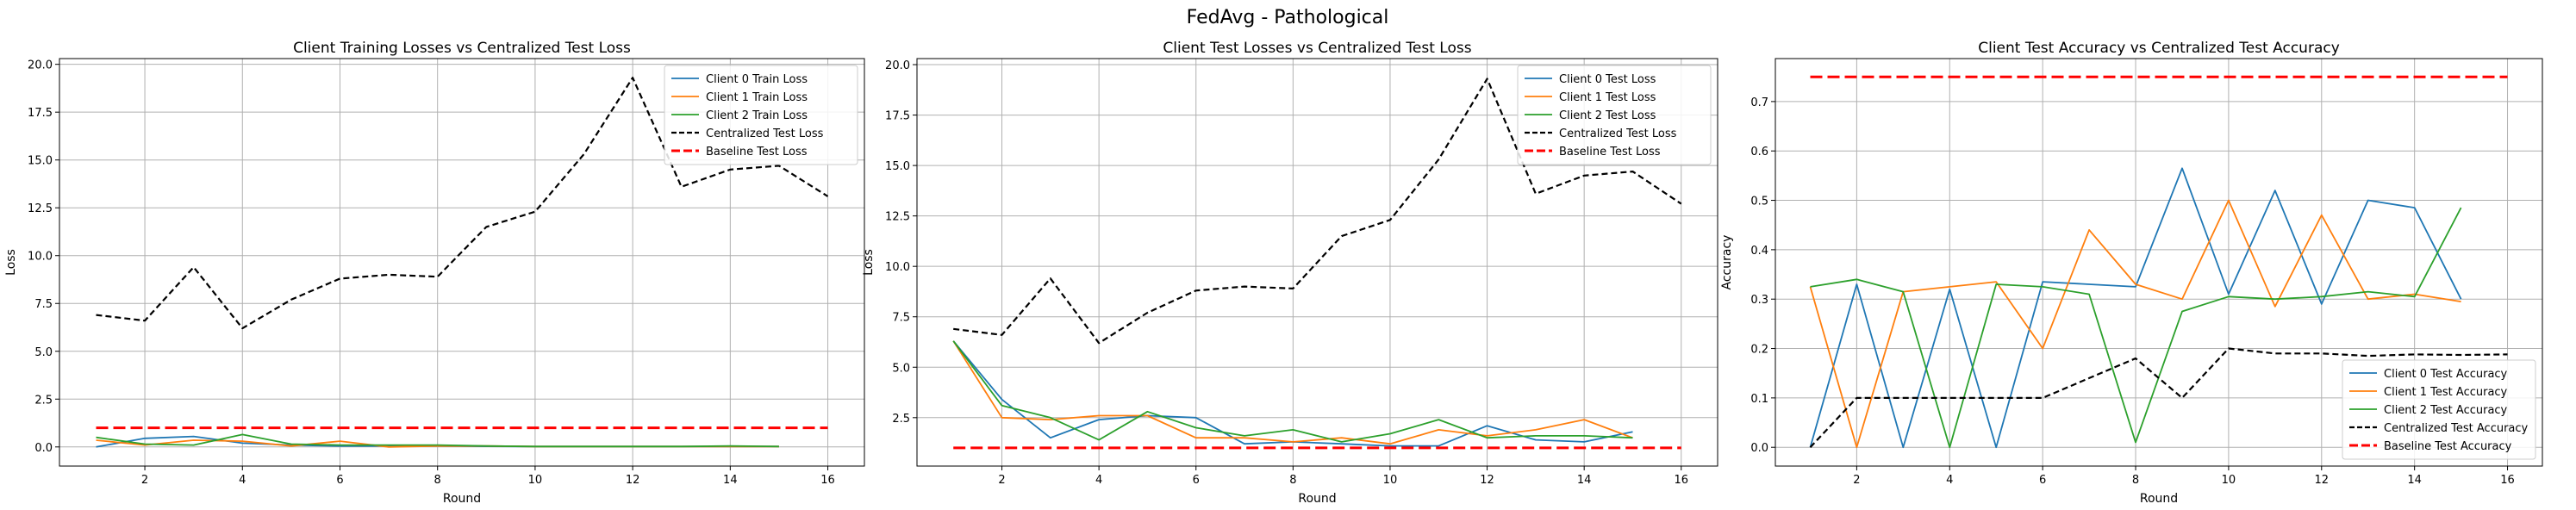  I want to click on legend-label: Client 0 Test Accuracy, so click(2446, 375).